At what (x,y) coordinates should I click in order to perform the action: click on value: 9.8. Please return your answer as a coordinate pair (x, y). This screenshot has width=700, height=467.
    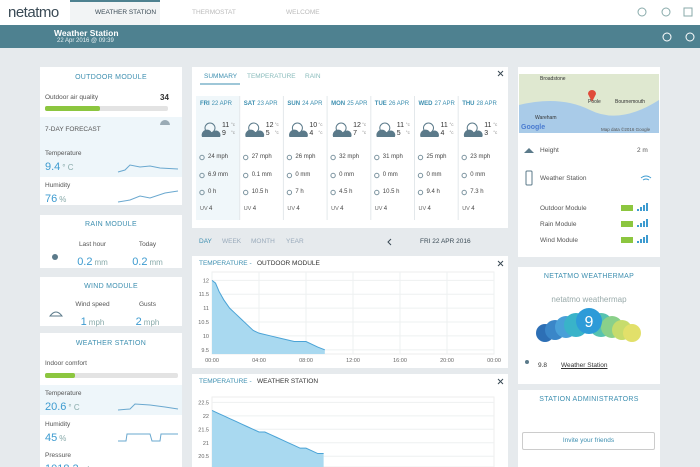
    Looking at the image, I should click on (543, 365).